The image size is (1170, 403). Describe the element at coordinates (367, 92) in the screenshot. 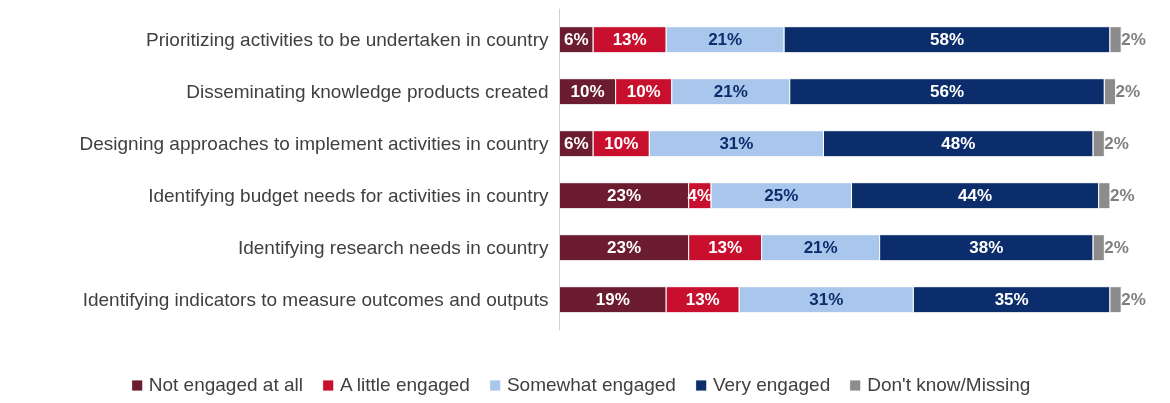

I see `y-tick-label: Disseminating knowledge products created` at that location.